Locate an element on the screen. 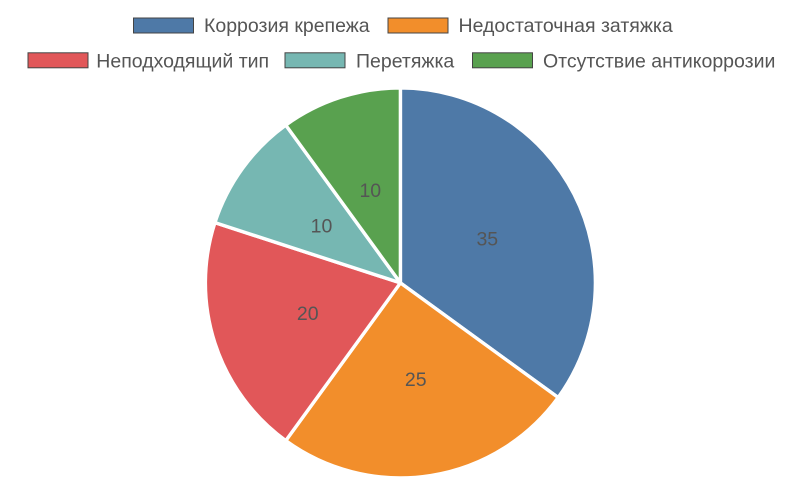 This screenshot has width=800, height=480. svg-text: Отсутствие антикоррозии is located at coordinates (659, 61).